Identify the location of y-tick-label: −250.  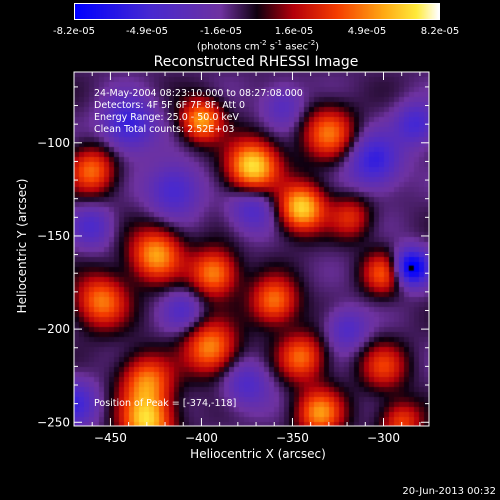
(53, 422).